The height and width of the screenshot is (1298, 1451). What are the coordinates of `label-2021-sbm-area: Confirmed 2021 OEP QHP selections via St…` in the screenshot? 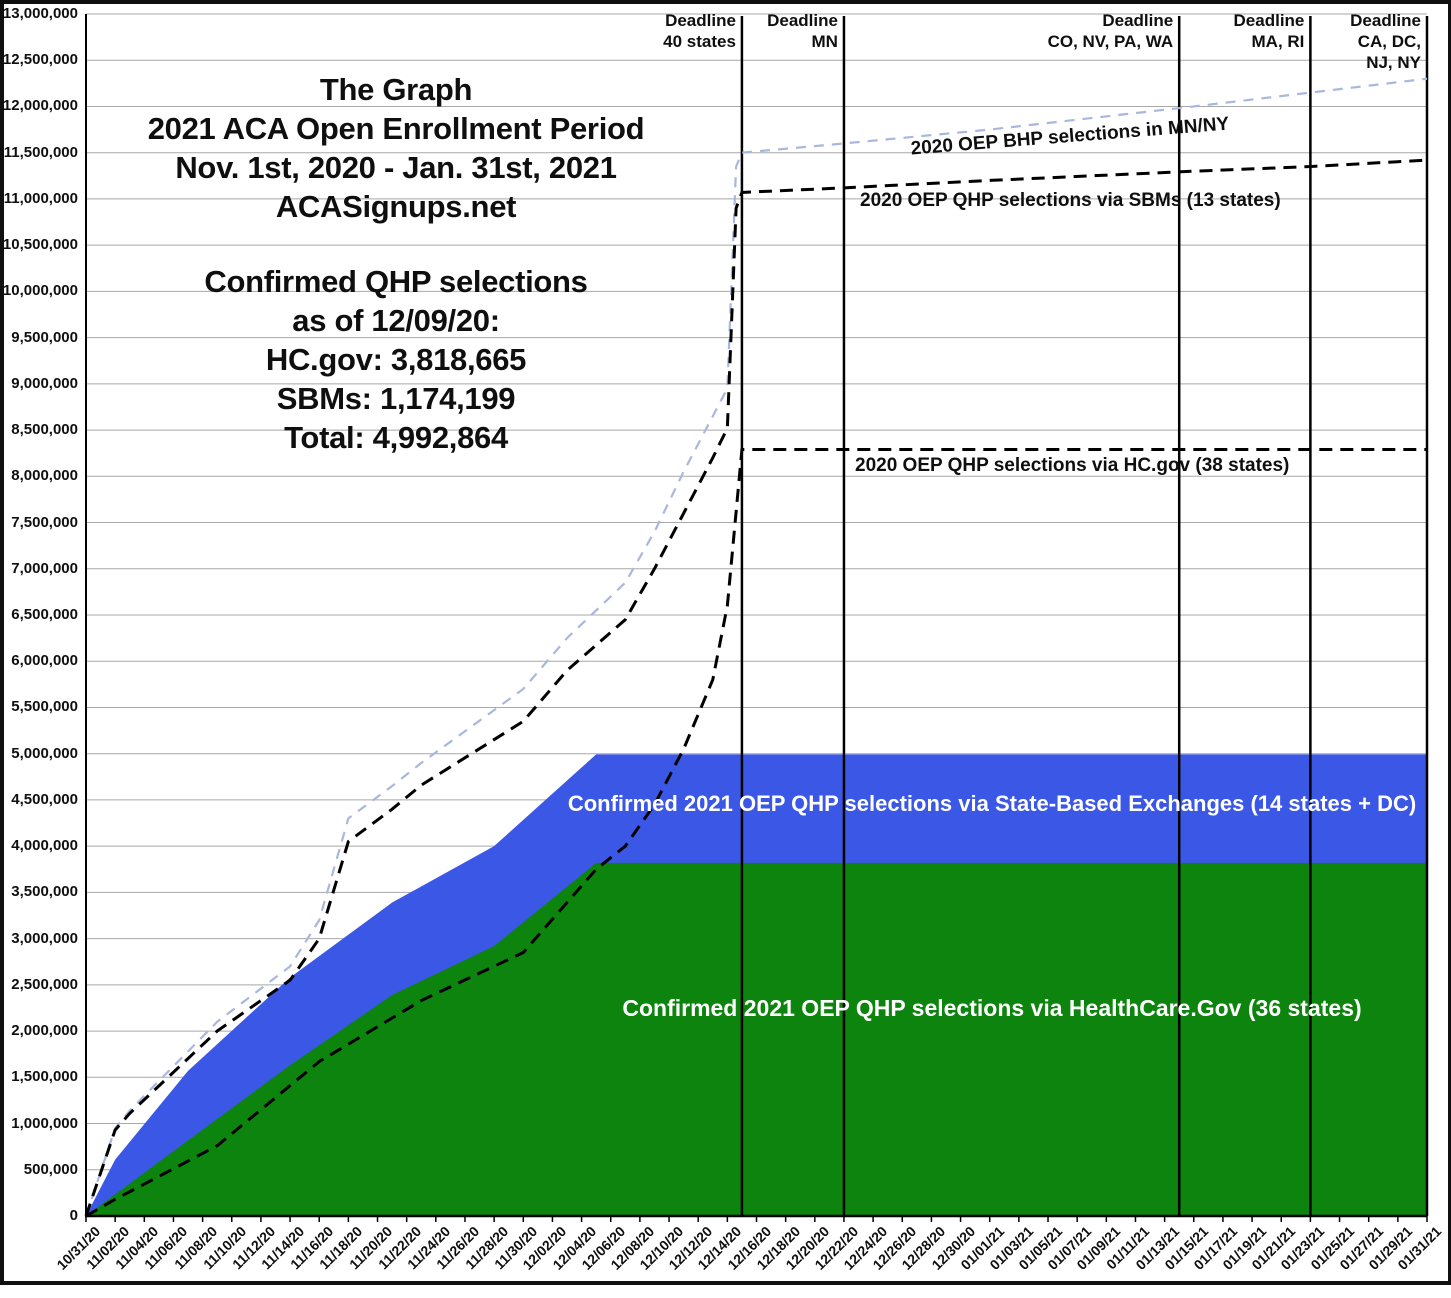 It's located at (992, 803).